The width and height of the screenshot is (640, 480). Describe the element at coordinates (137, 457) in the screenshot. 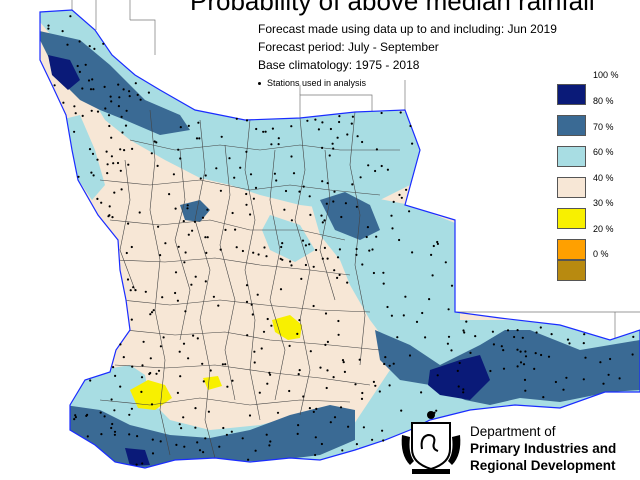

I see `region-80-sw` at that location.